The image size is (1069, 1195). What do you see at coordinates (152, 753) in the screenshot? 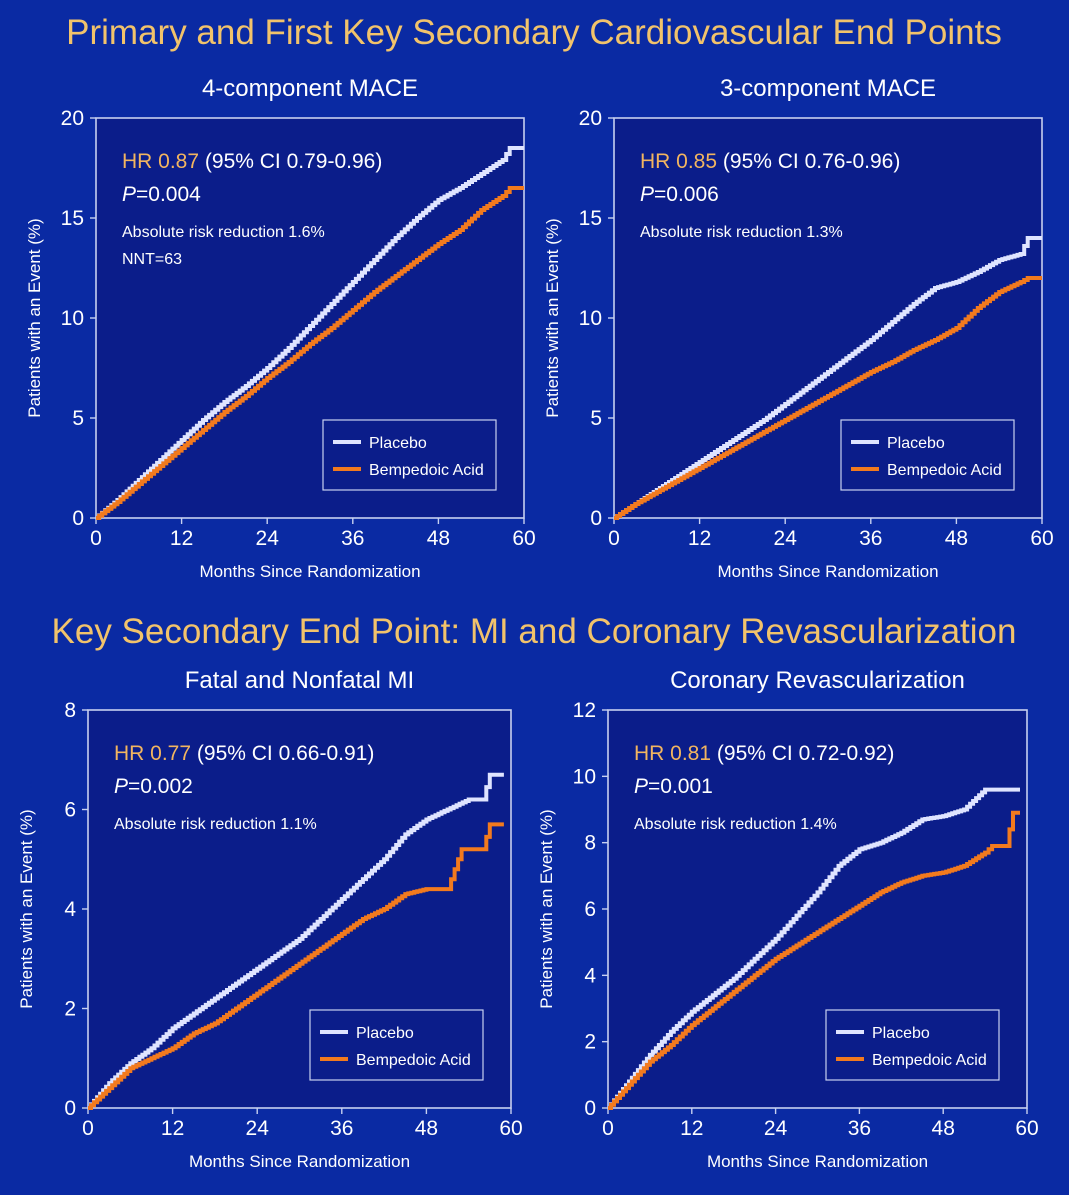
I see `hr-value: HR 0.77` at bounding box center [152, 753].